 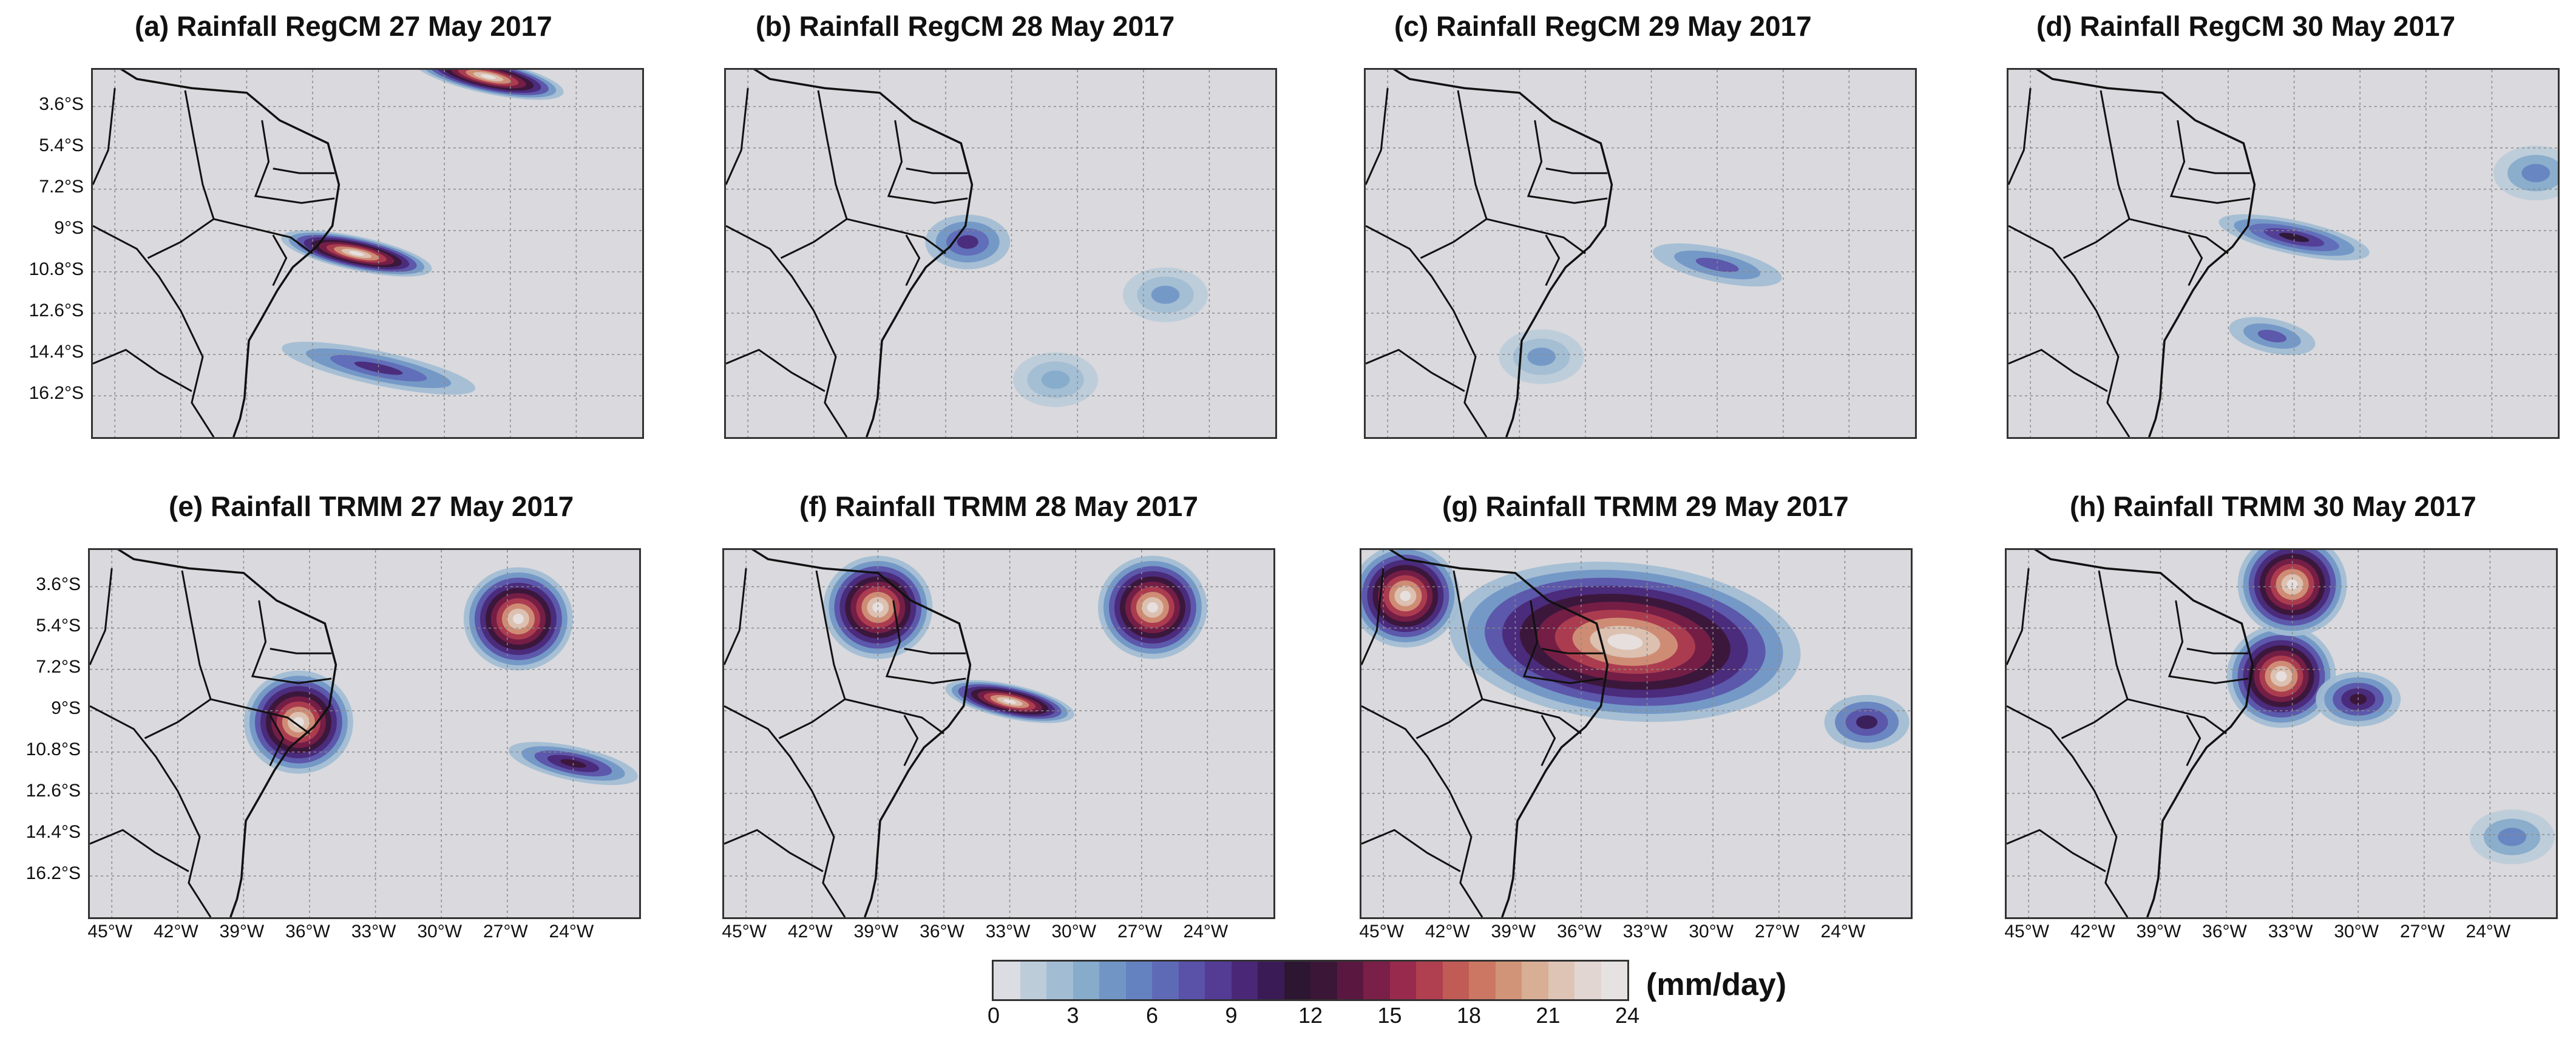 What do you see at coordinates (942, 932) in the screenshot?
I see `lon-tick-label: 36°W` at bounding box center [942, 932].